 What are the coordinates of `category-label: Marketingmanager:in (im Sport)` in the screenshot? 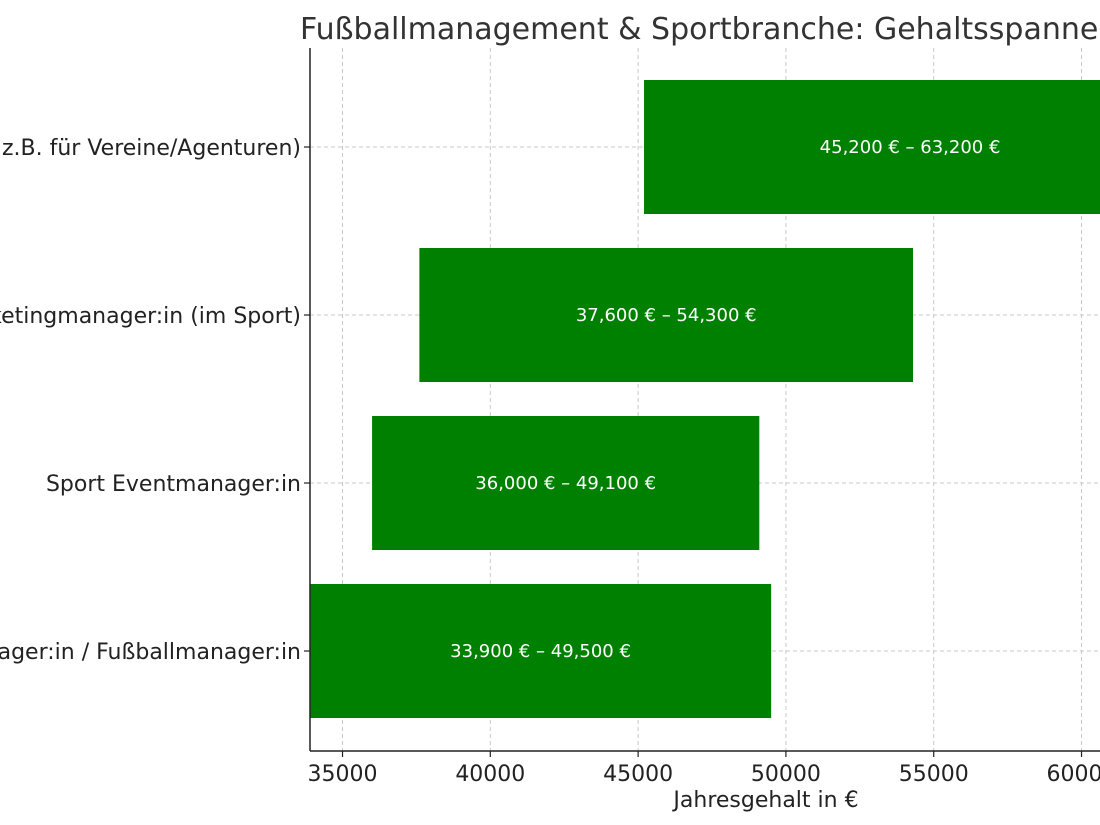 It's located at (150, 316).